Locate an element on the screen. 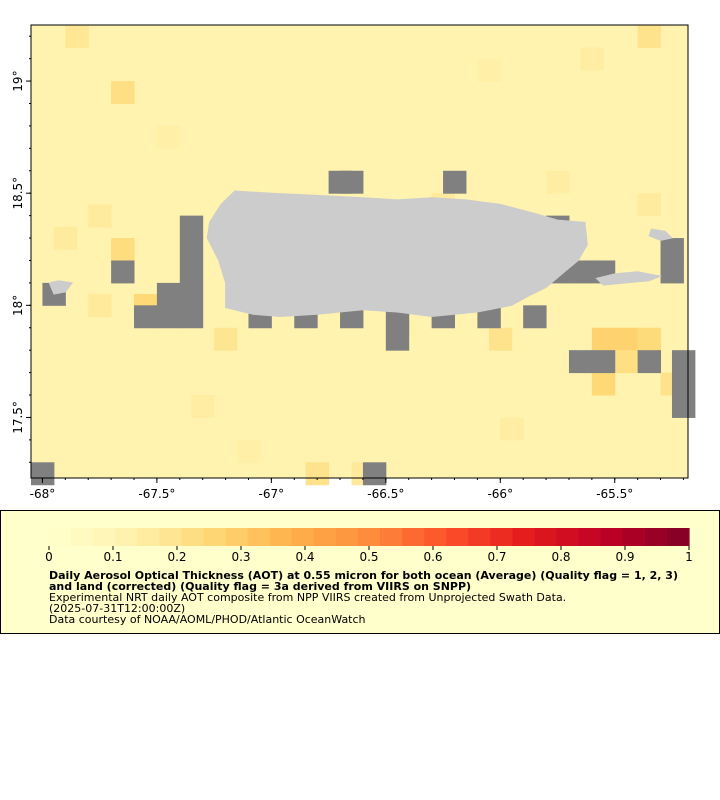  colorbar-tick-label: 0.1 is located at coordinates (112, 557).